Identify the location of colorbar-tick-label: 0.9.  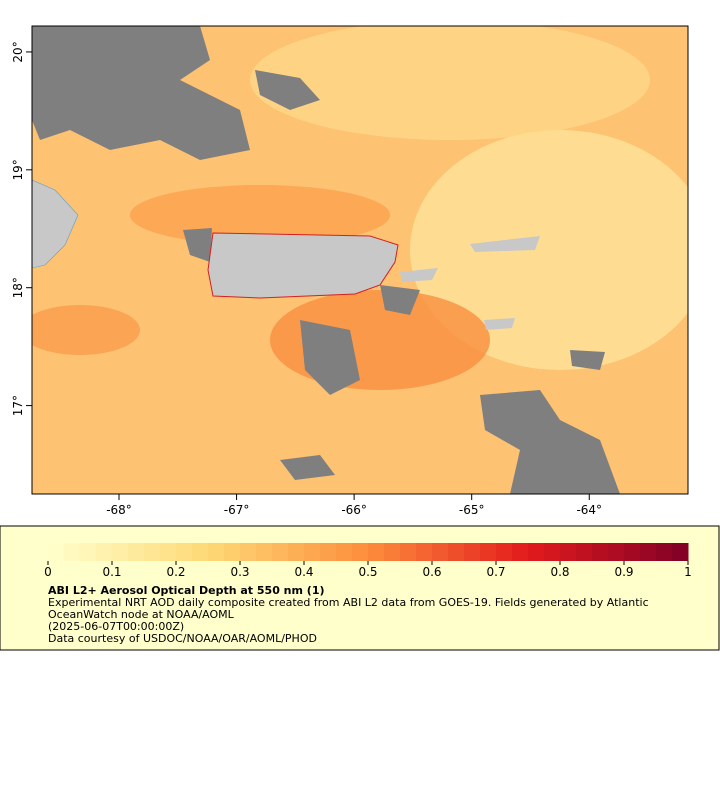
(623, 572).